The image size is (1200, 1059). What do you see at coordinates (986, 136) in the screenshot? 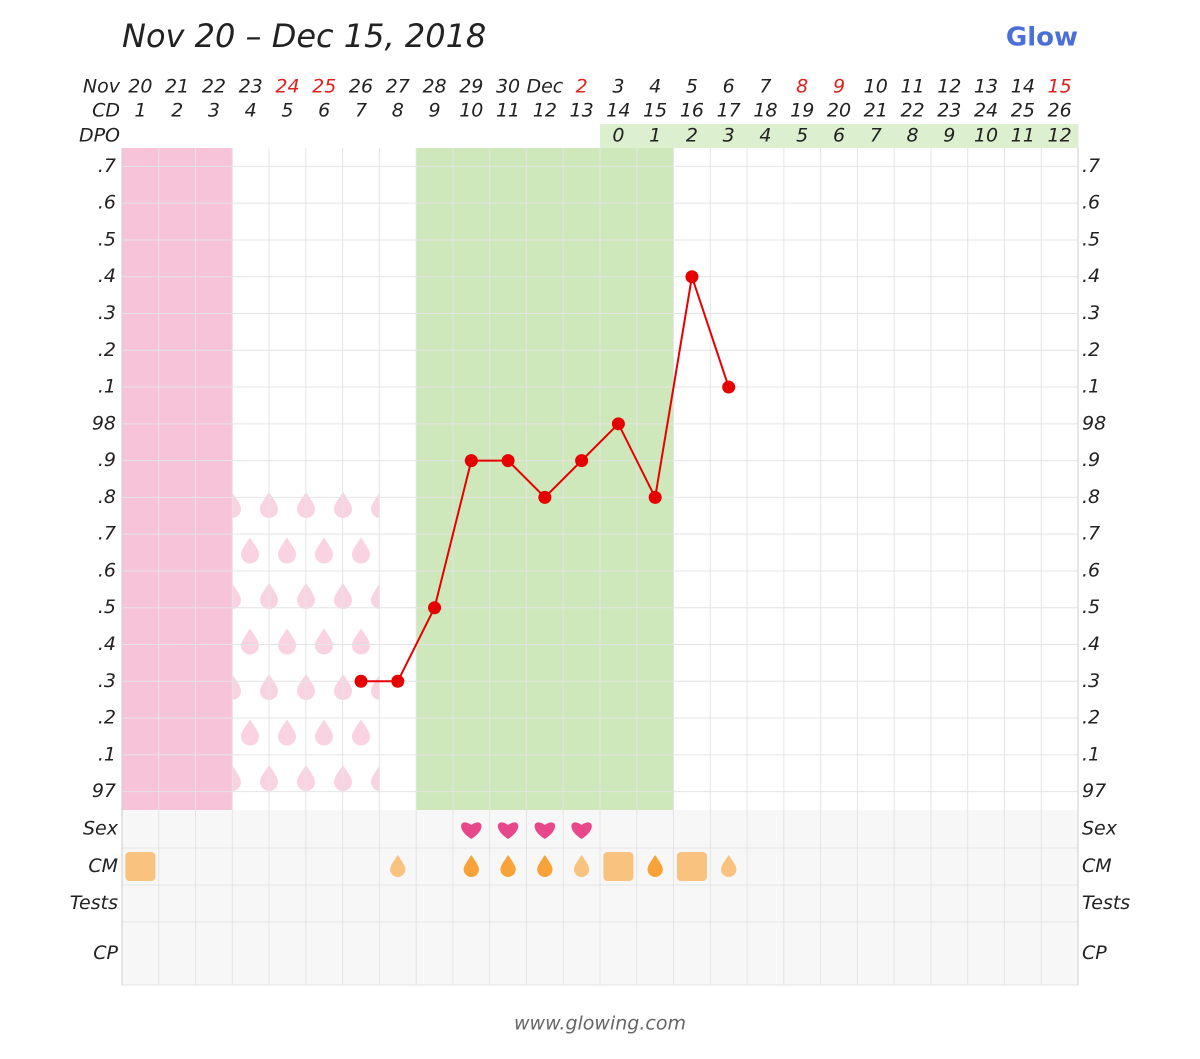
I see `dpo-label: 10` at bounding box center [986, 136].